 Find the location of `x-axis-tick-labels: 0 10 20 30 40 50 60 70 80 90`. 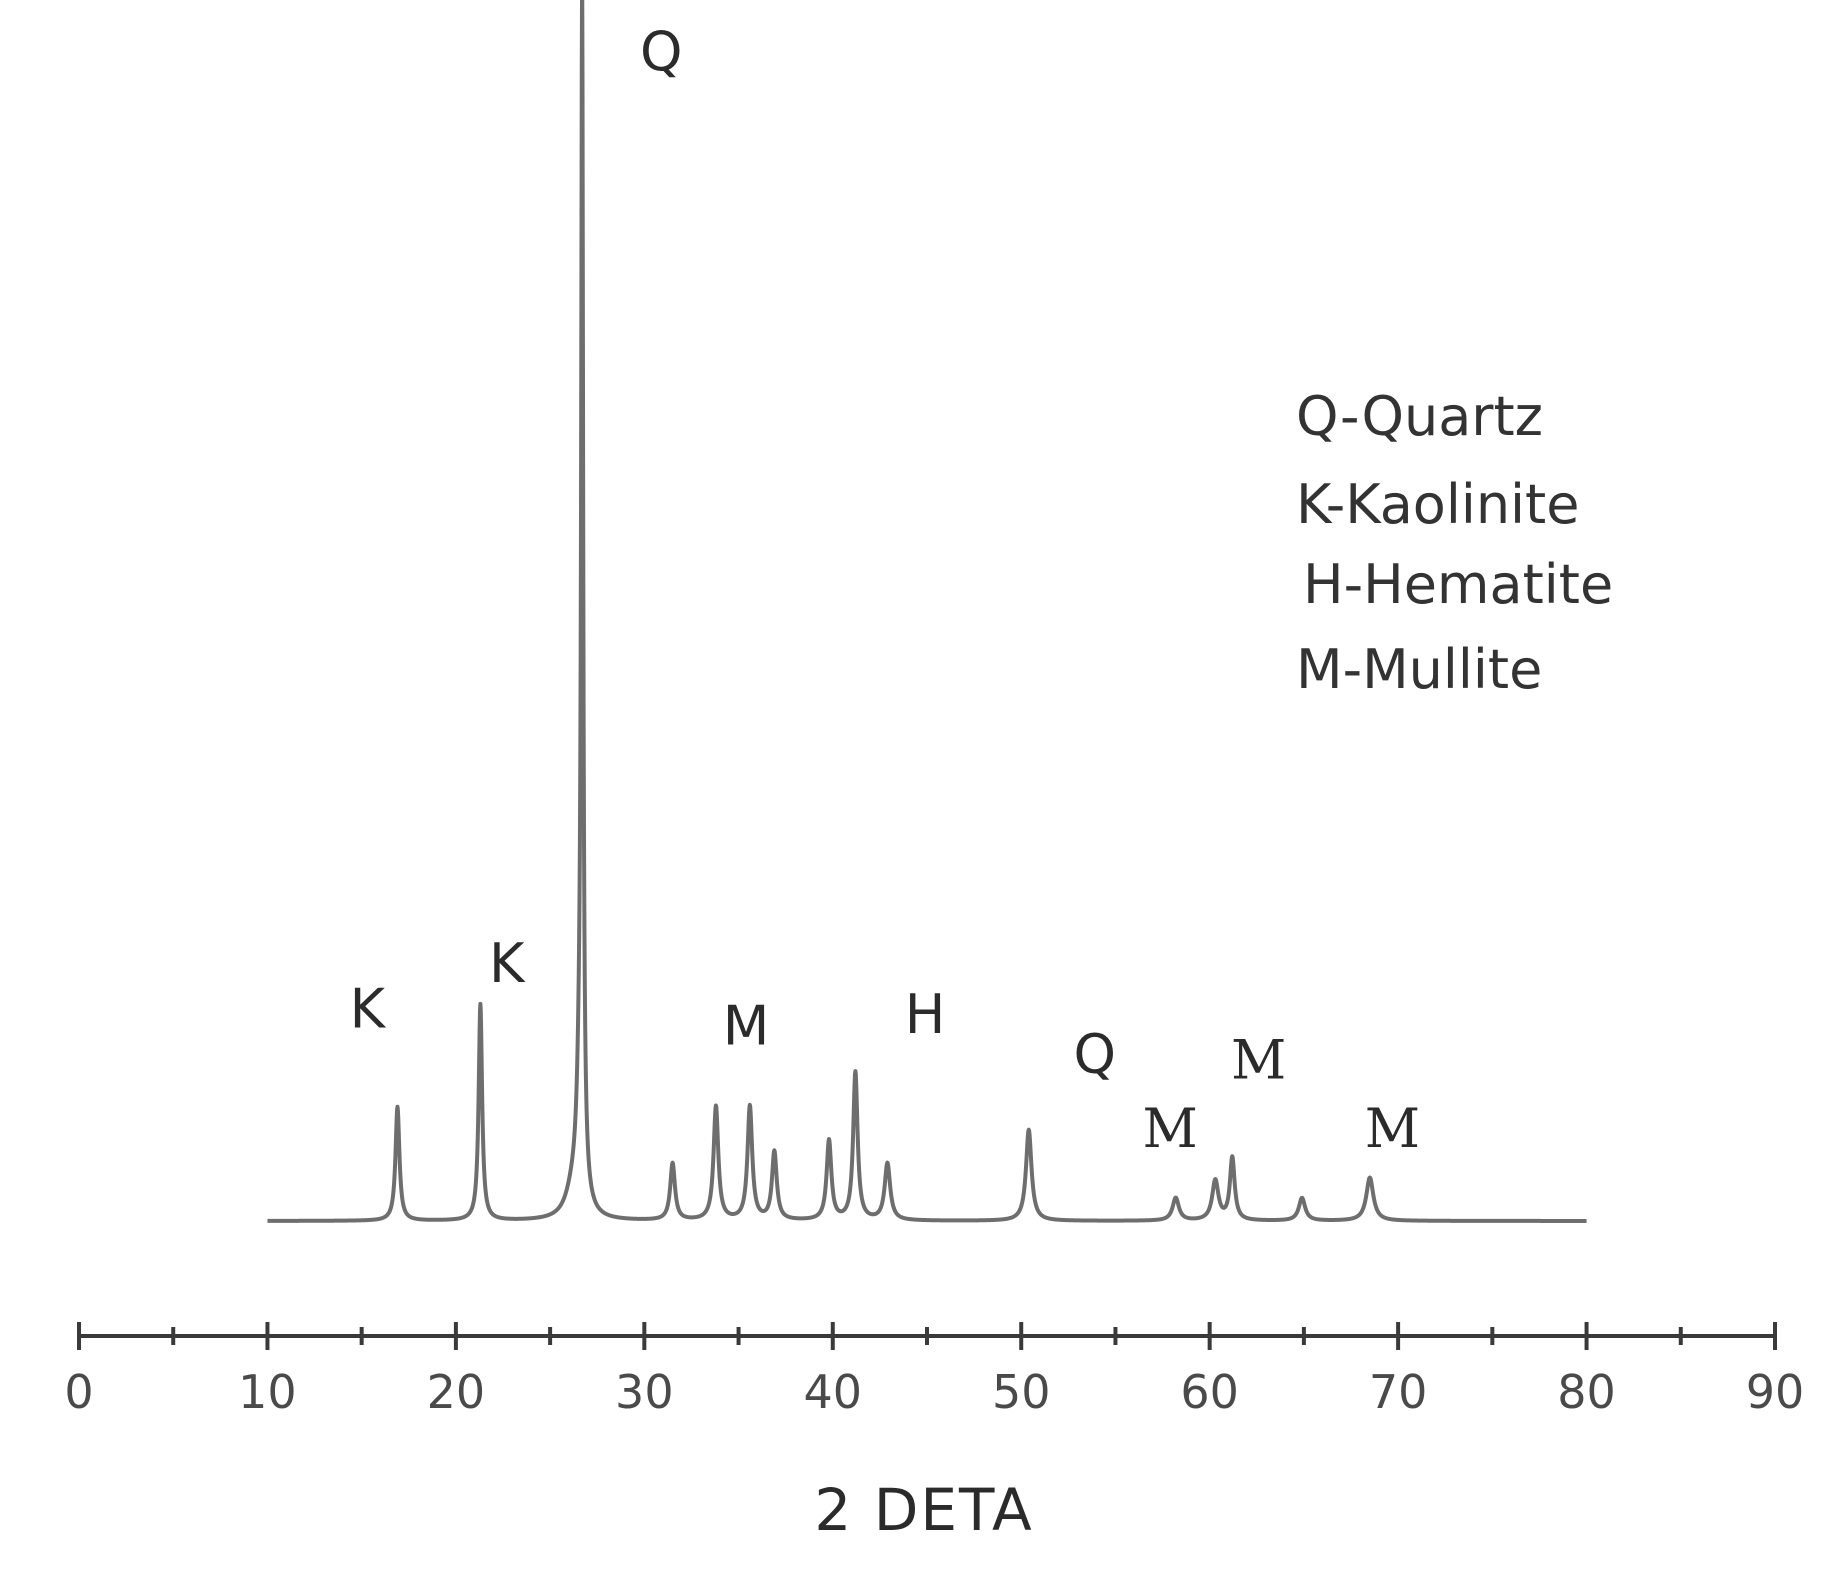

x-axis-tick-labels: 0 10 20 30 40 50 60 70 80 90 is located at coordinates (934, 1392).